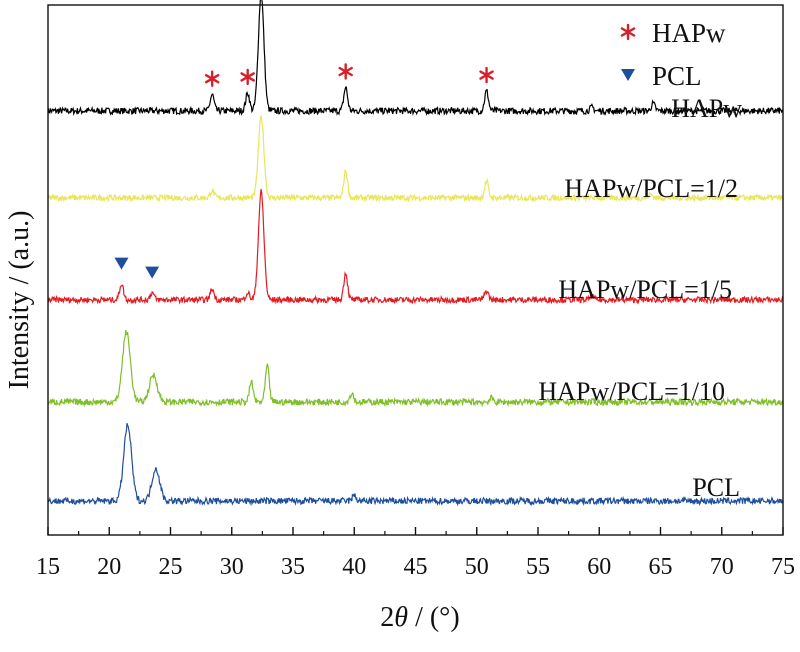  Describe the element at coordinates (419, 617) in the screenshot. I see `x-axis-title: 2θ / (°)` at that location.